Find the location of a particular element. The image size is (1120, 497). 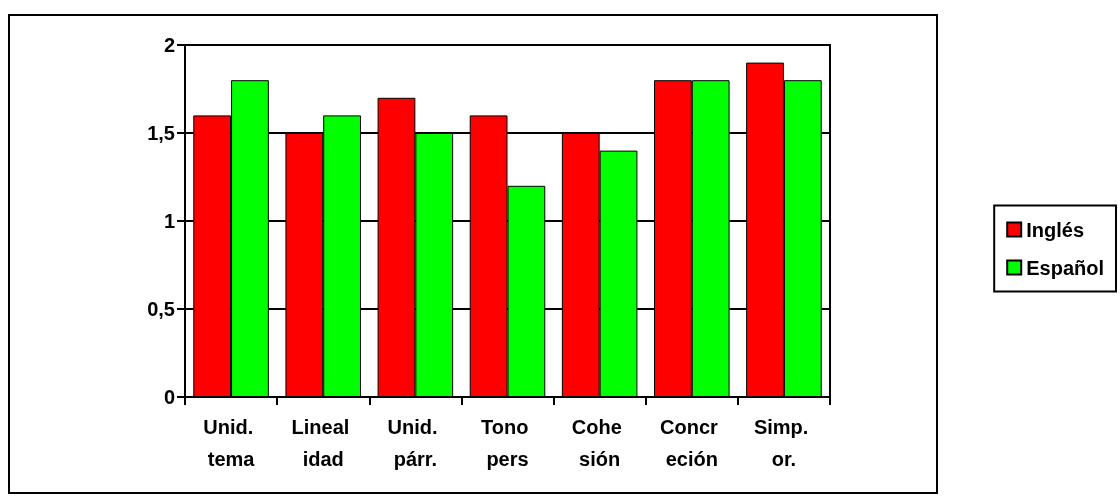

legend-label: Español is located at coordinates (1065, 267).